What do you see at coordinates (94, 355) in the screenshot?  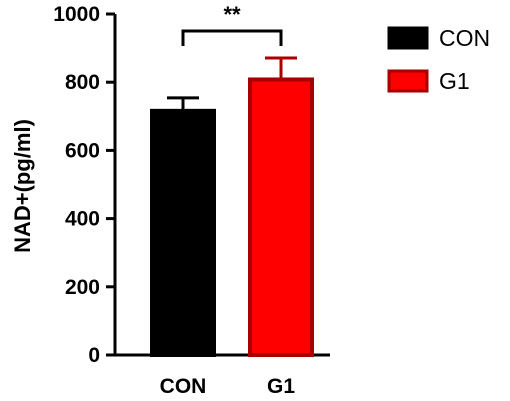 I see `y-tick-label: 0` at bounding box center [94, 355].